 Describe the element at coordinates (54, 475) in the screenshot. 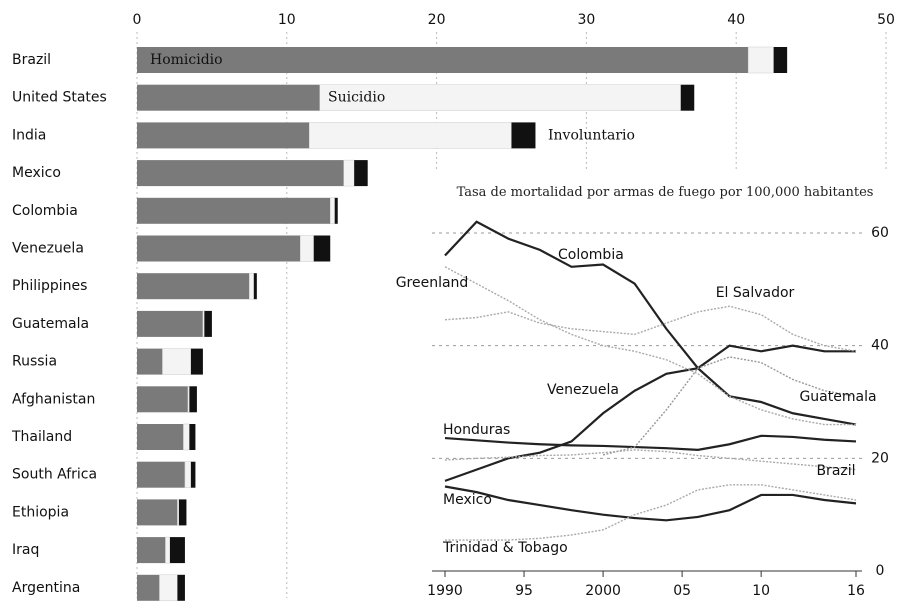

I see `category-label: South Africa` at that location.